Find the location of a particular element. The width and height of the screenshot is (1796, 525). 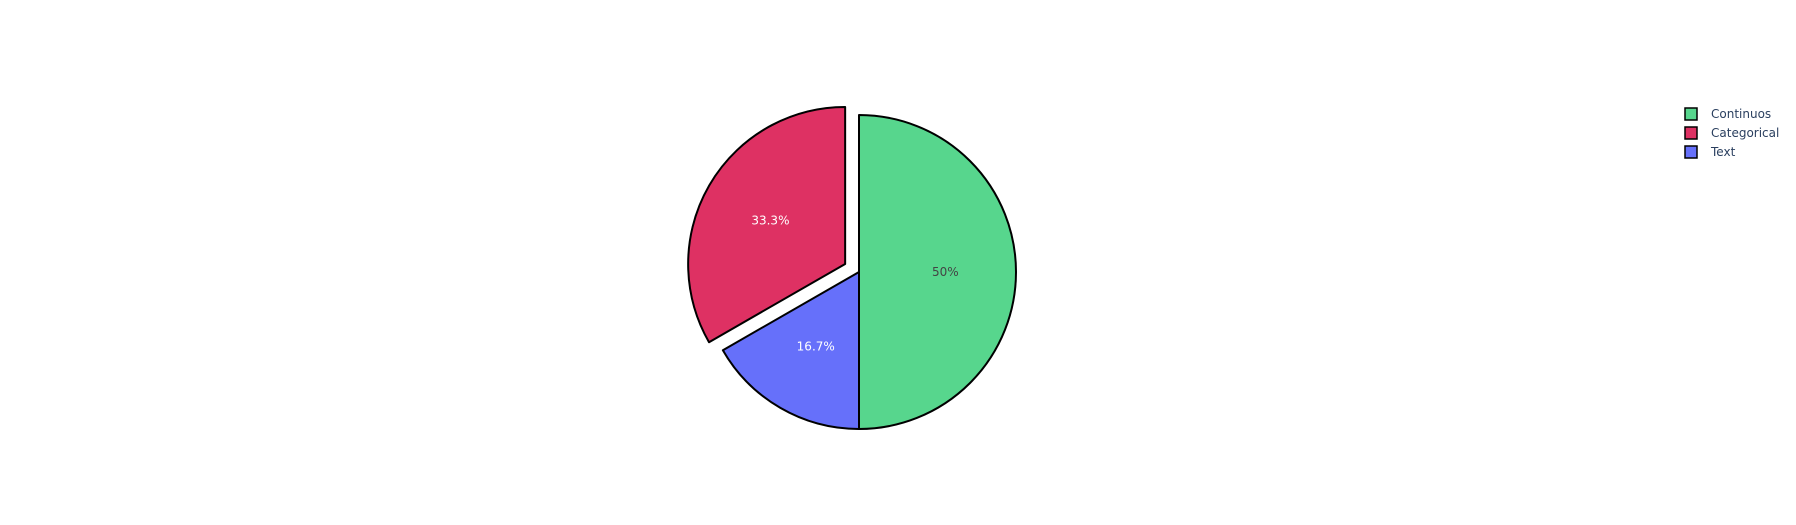

legend-label: Continuos is located at coordinates (1741, 114).